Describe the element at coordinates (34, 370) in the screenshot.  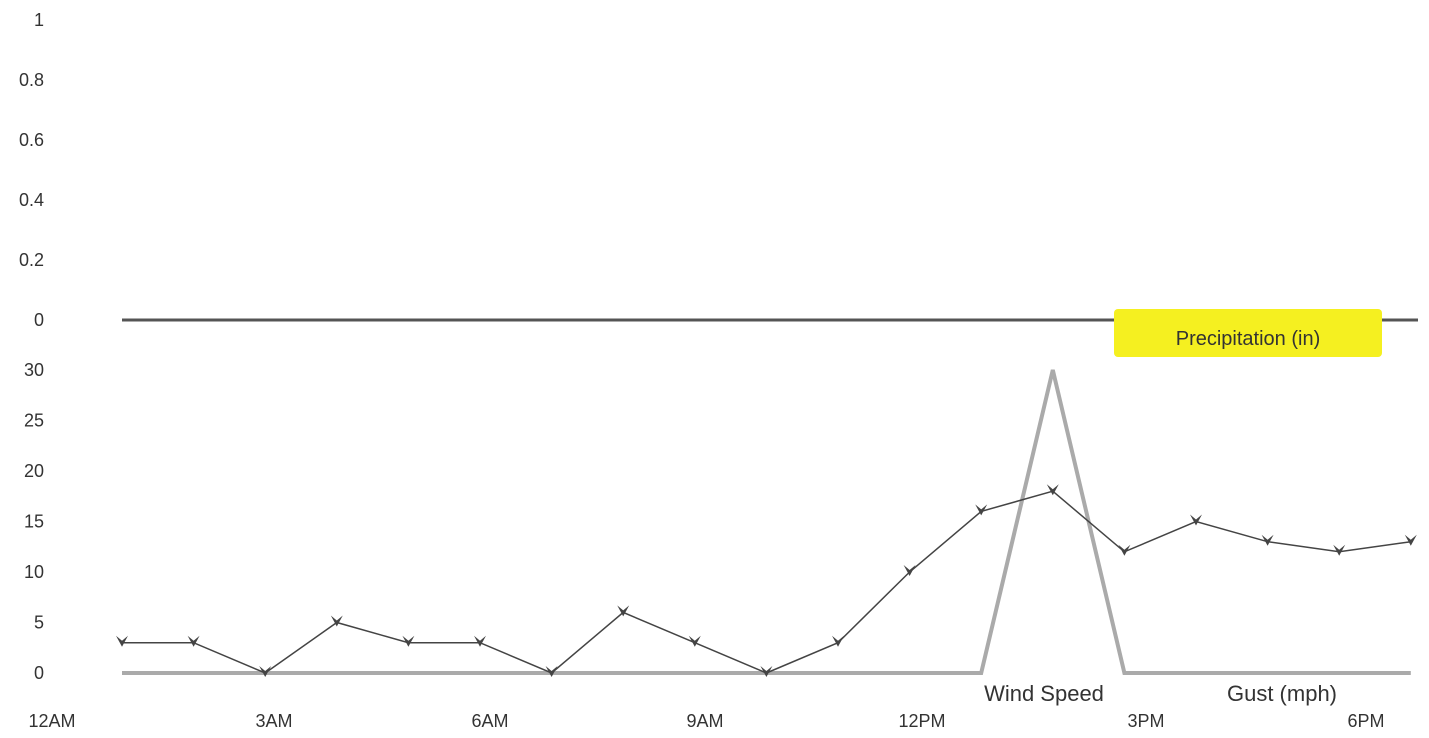
I see `wind-y-tick-label: 30` at that location.